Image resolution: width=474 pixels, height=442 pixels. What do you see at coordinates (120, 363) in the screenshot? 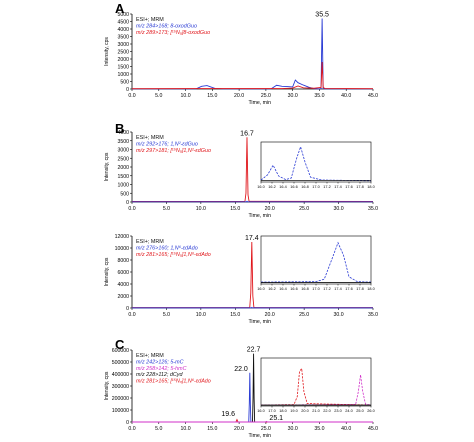
I see `y-tick-label: 500000` at bounding box center [120, 363].